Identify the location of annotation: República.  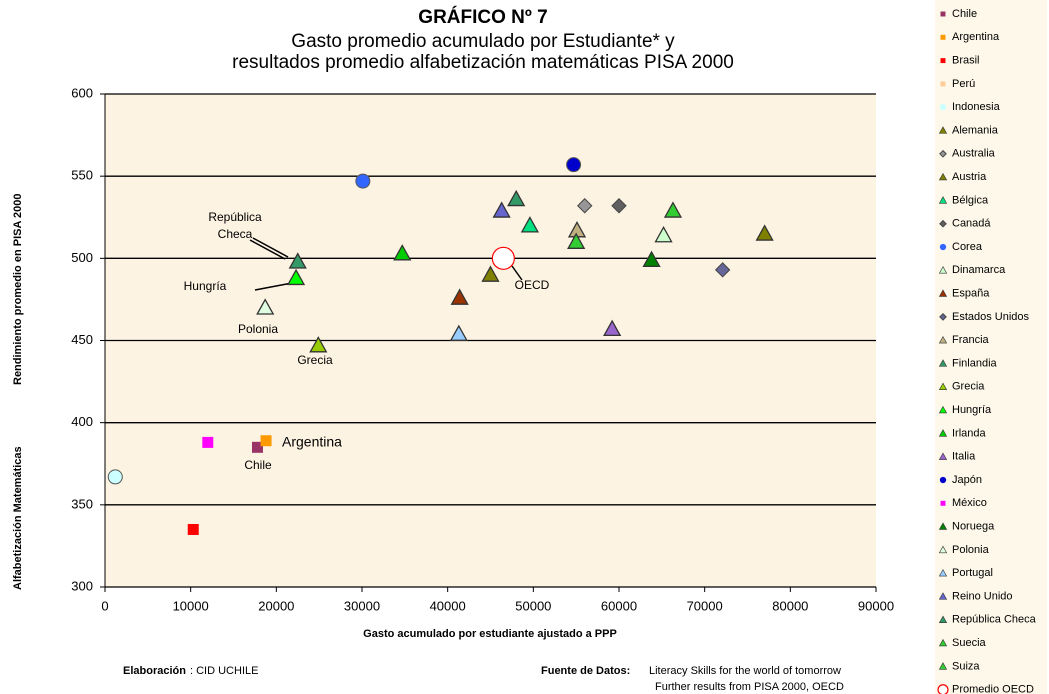
(235, 217).